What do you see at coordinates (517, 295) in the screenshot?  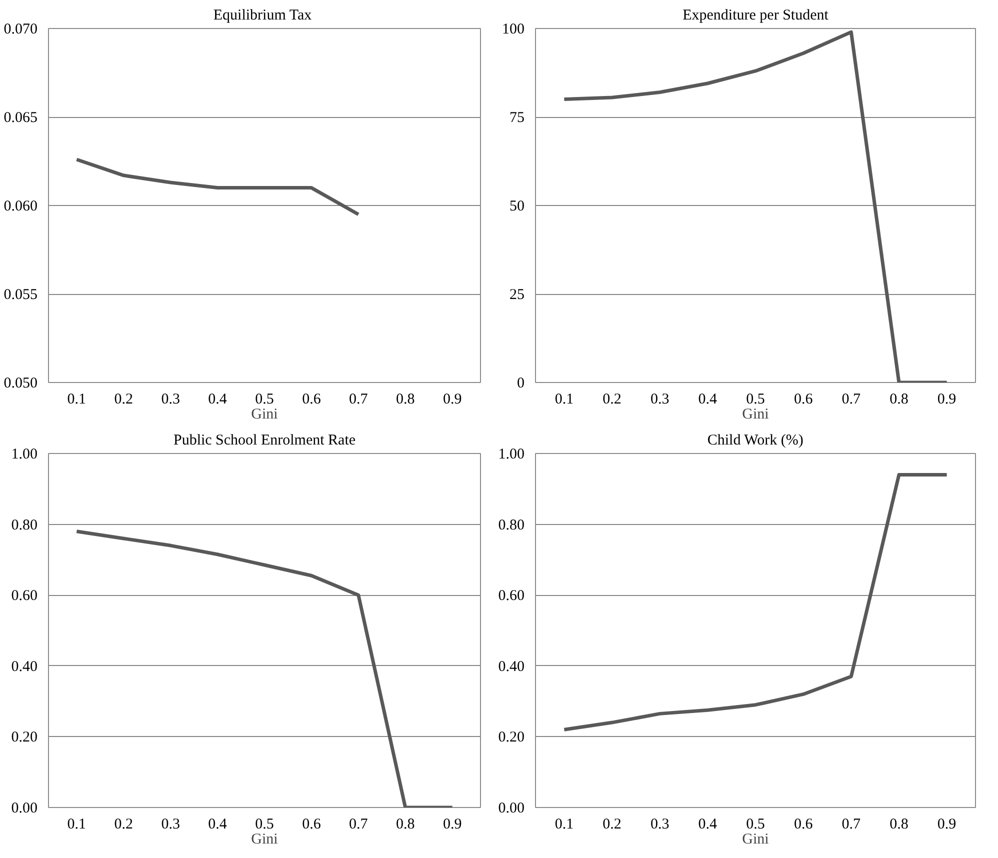 I see `y-tick-label: 25` at bounding box center [517, 295].